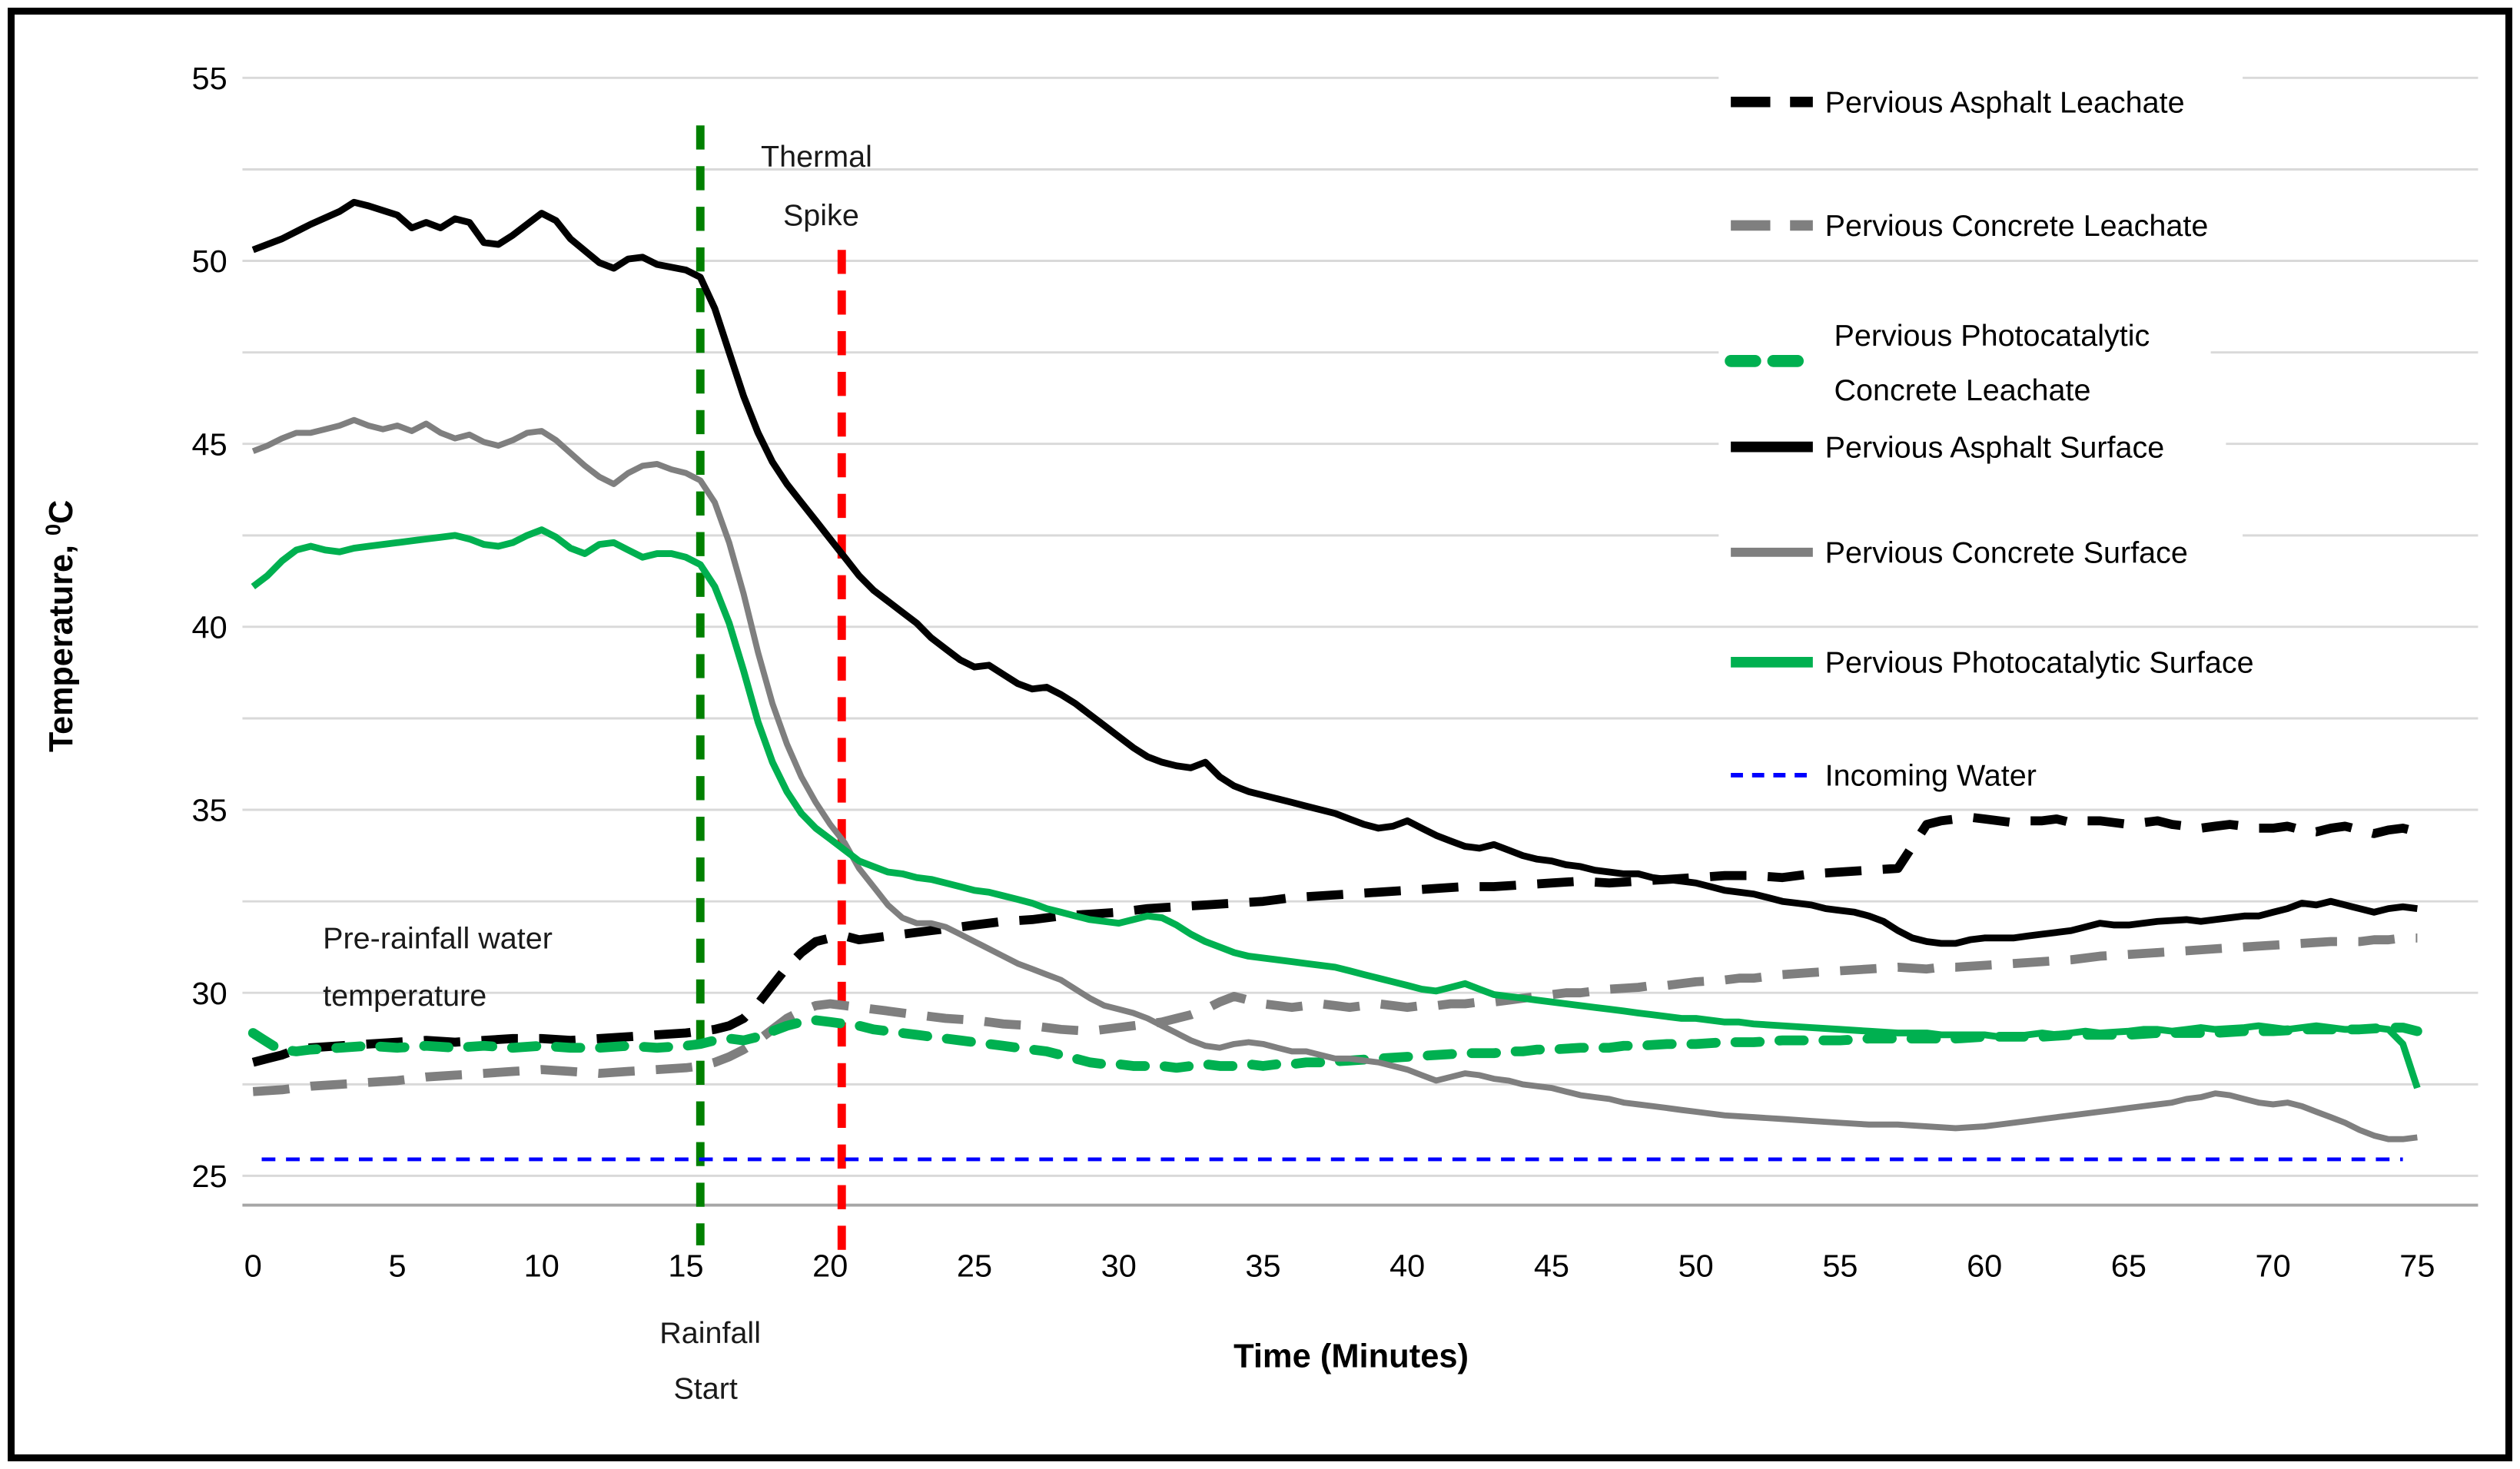 The image size is (2520, 1469). What do you see at coordinates (975, 1266) in the screenshot?
I see `x-tick-label: 25` at bounding box center [975, 1266].